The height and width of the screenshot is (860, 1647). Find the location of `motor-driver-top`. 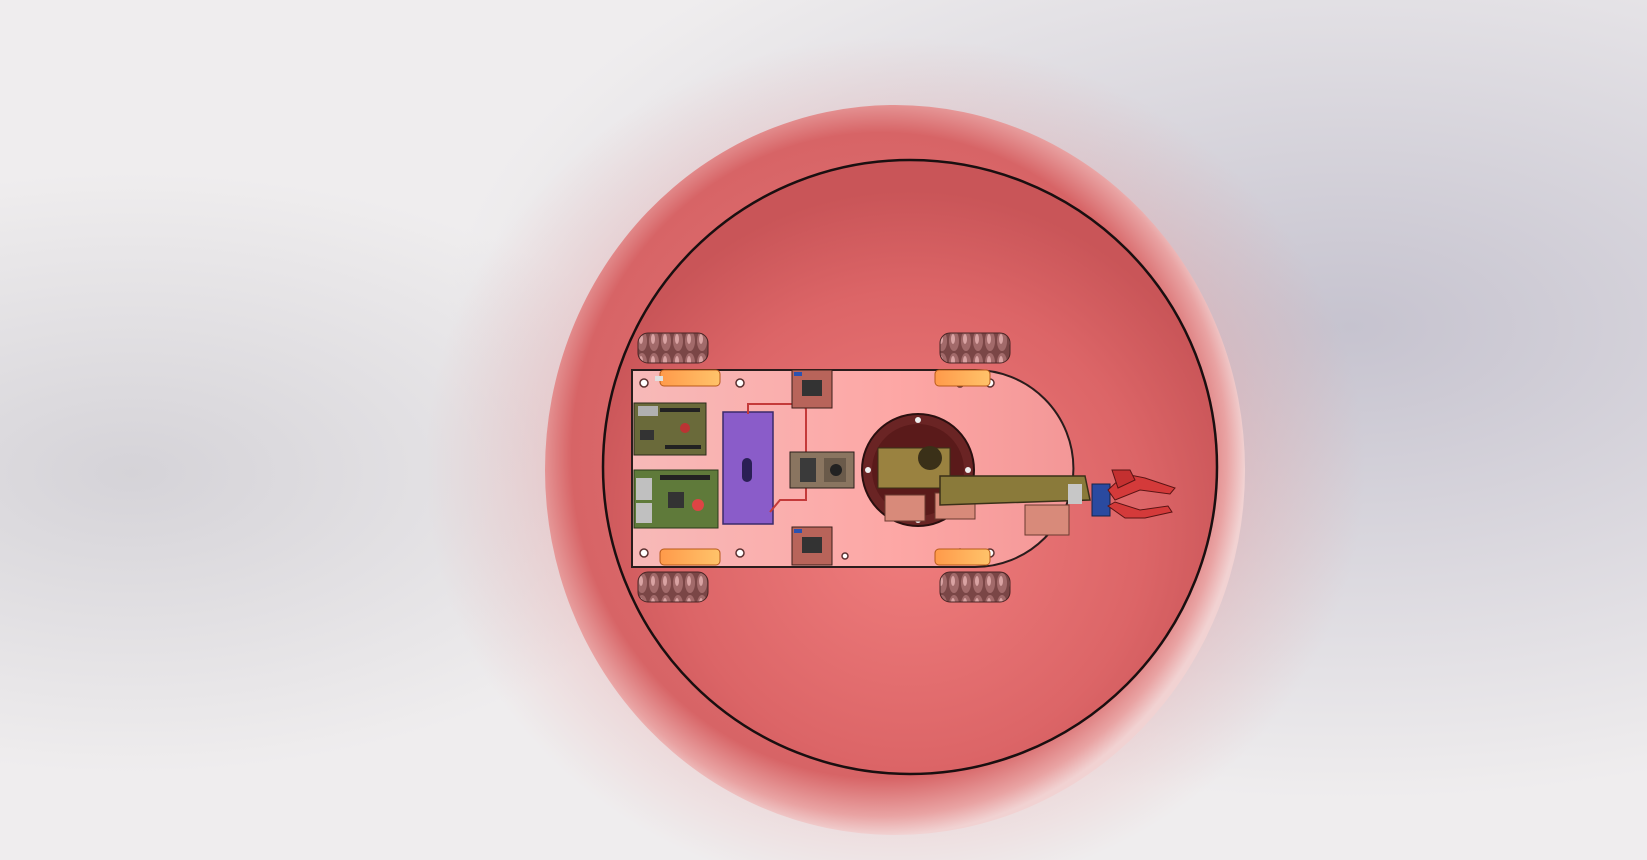

motor-driver-top is located at coordinates (812, 389).